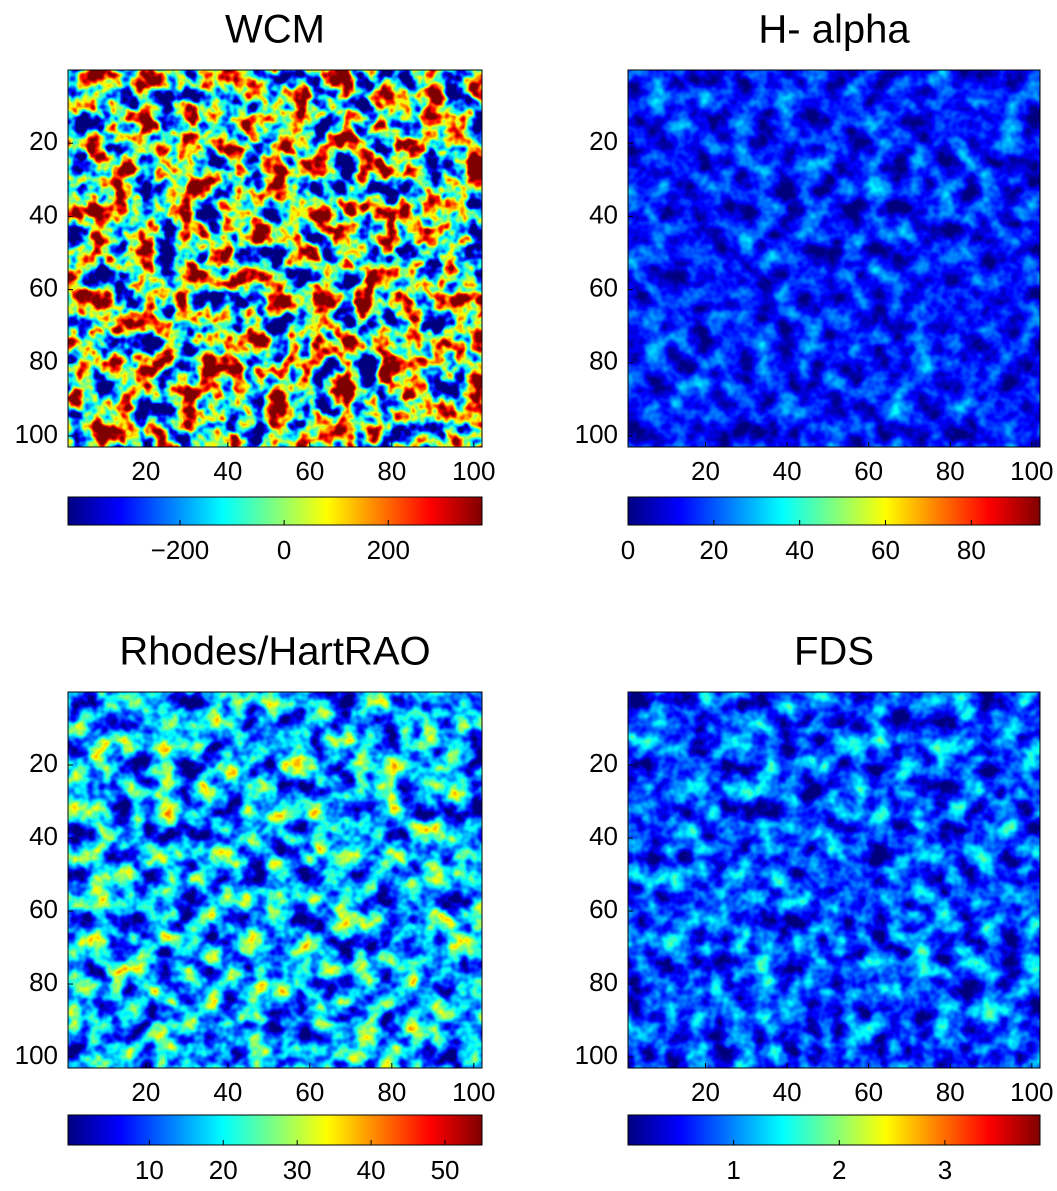  Describe the element at coordinates (839, 1170) in the screenshot. I see `colorbar-tick-label: 2` at that location.